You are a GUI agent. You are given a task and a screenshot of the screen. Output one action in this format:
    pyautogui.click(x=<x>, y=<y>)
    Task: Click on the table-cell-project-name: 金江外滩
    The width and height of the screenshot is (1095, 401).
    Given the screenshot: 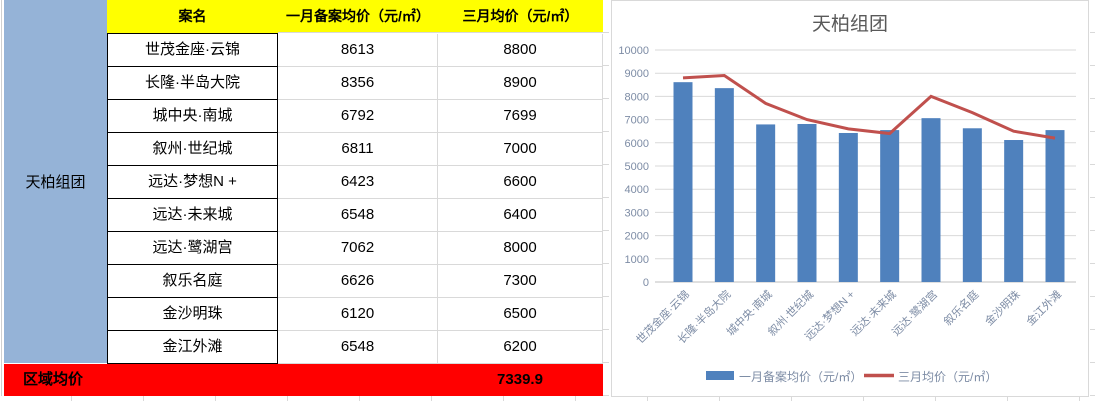 What is the action you would take?
    pyautogui.click(x=192, y=347)
    